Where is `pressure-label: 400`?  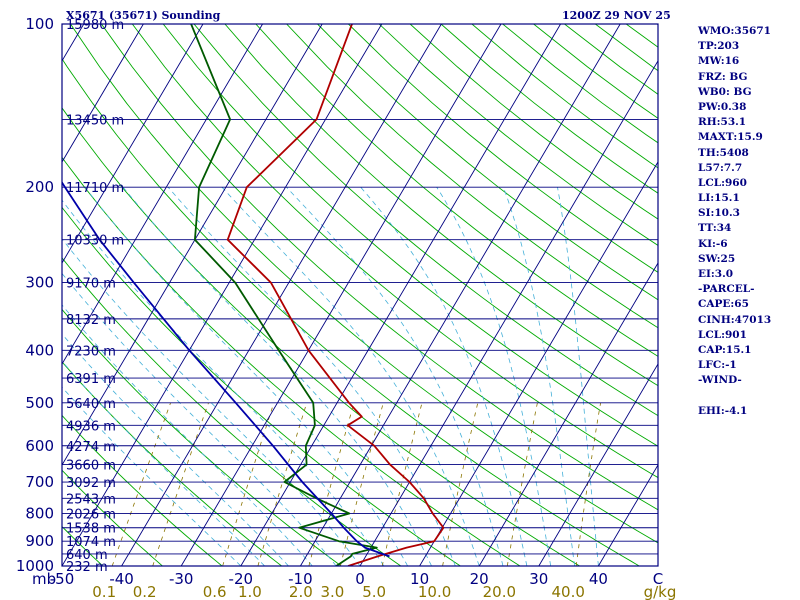
pressure-label: 400 is located at coordinates (39, 350).